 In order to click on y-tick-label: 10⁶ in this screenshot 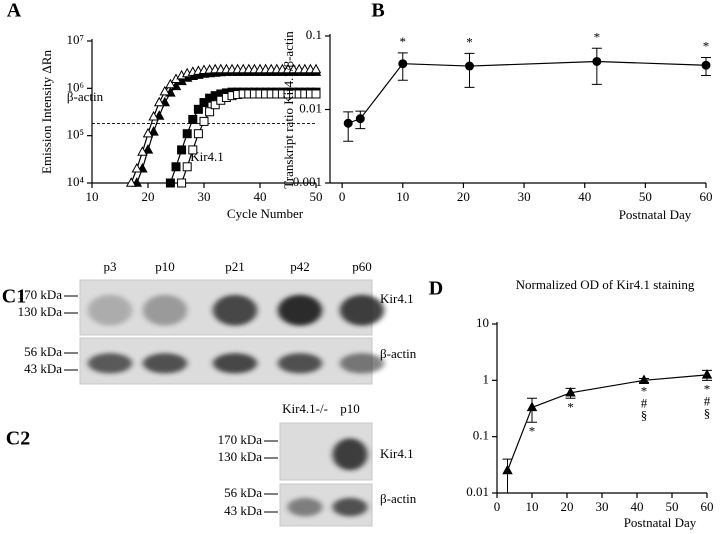, I will do `click(75, 86)`.